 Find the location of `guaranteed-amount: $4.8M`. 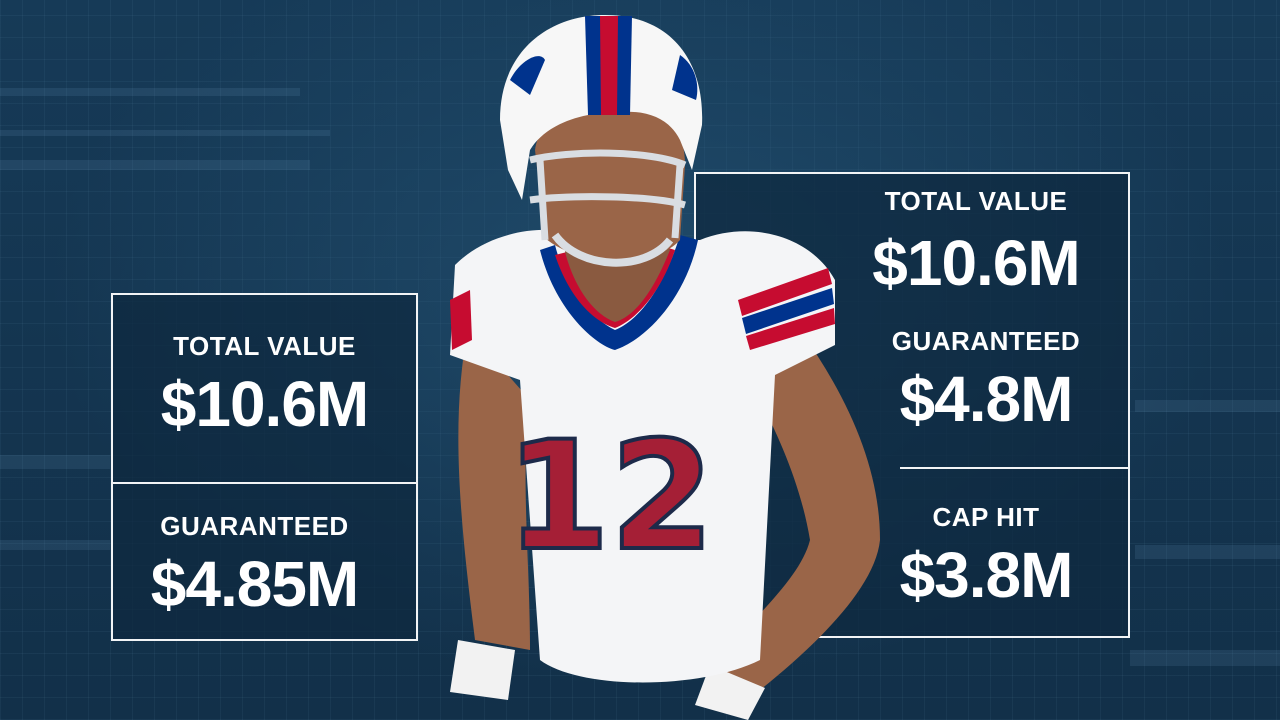

guaranteed-amount: $4.8M is located at coordinates (986, 399).